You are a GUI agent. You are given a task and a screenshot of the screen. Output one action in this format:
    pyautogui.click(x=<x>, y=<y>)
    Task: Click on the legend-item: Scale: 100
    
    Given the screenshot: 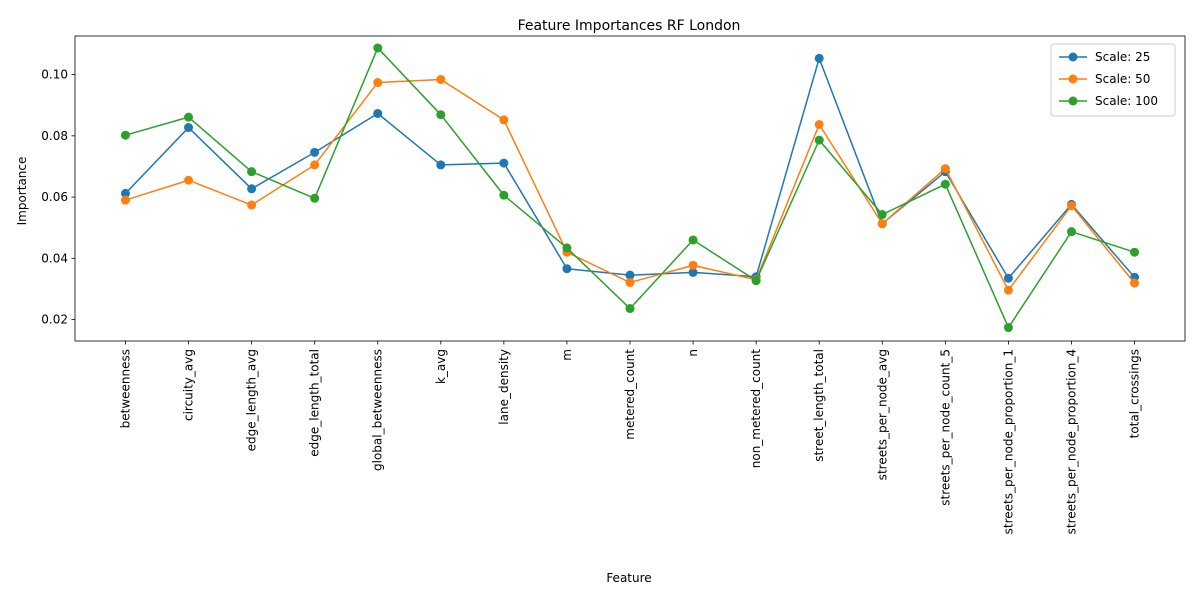 What is the action you would take?
    pyautogui.click(x=1108, y=101)
    